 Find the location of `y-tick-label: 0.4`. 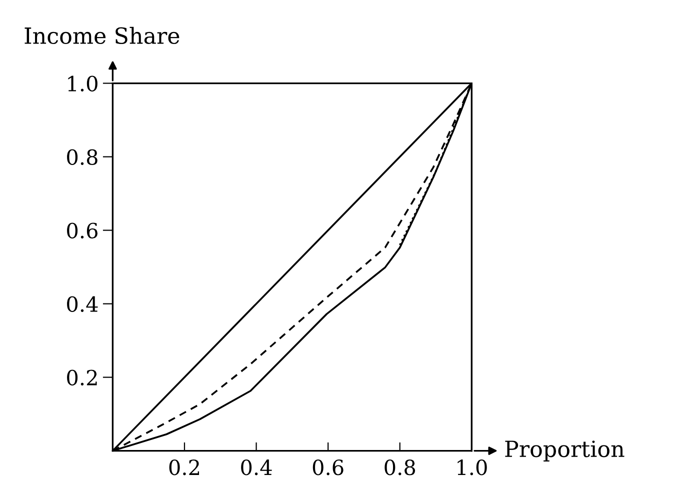

y-tick-label: 0.4 is located at coordinates (82, 304).